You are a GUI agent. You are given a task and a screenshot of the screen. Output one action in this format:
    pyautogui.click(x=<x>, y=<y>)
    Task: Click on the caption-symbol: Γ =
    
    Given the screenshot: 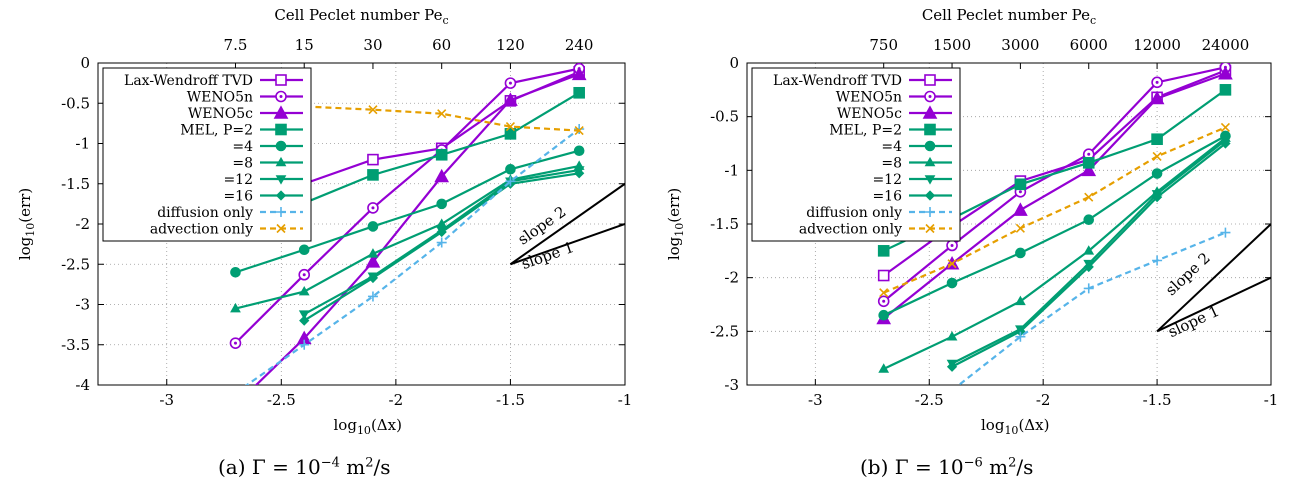 What is the action you would take?
    pyautogui.click(x=270, y=467)
    